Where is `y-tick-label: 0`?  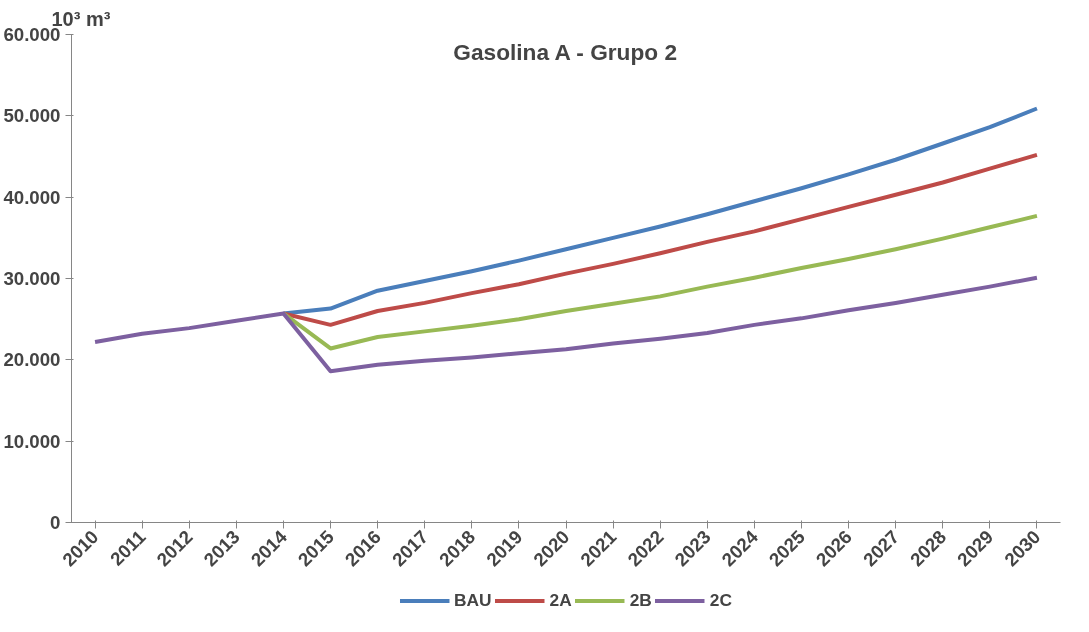
y-tick-label: 0 is located at coordinates (55, 522).